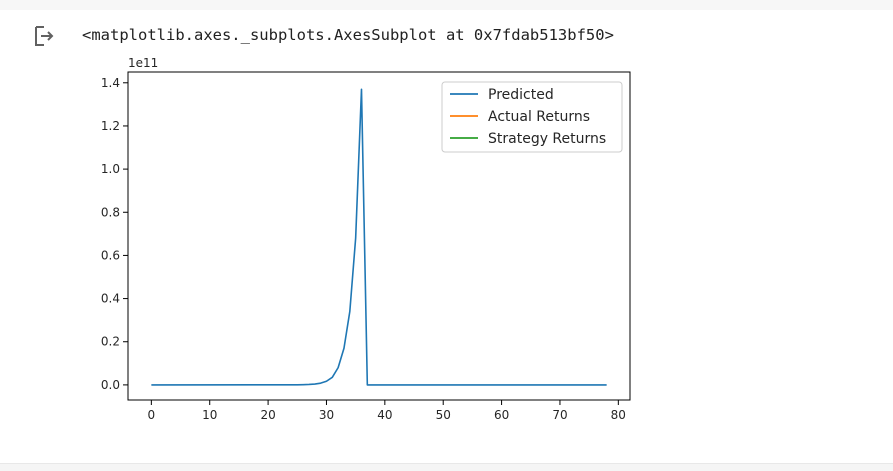 The image size is (893, 471). What do you see at coordinates (547, 139) in the screenshot?
I see `legend-label: Strategy Returns` at bounding box center [547, 139].